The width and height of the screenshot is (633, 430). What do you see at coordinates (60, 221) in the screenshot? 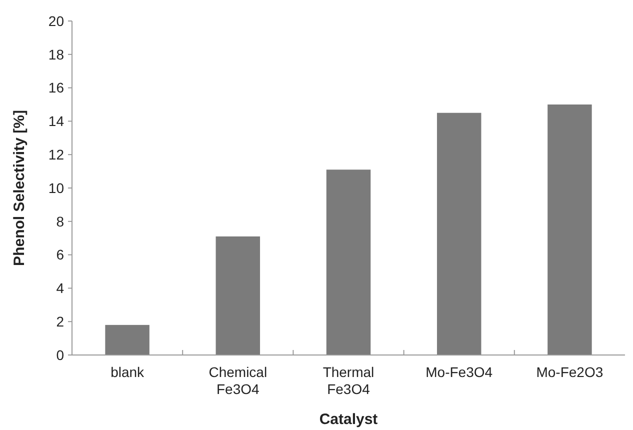
I see `y-tick-label: 8` at bounding box center [60, 221].